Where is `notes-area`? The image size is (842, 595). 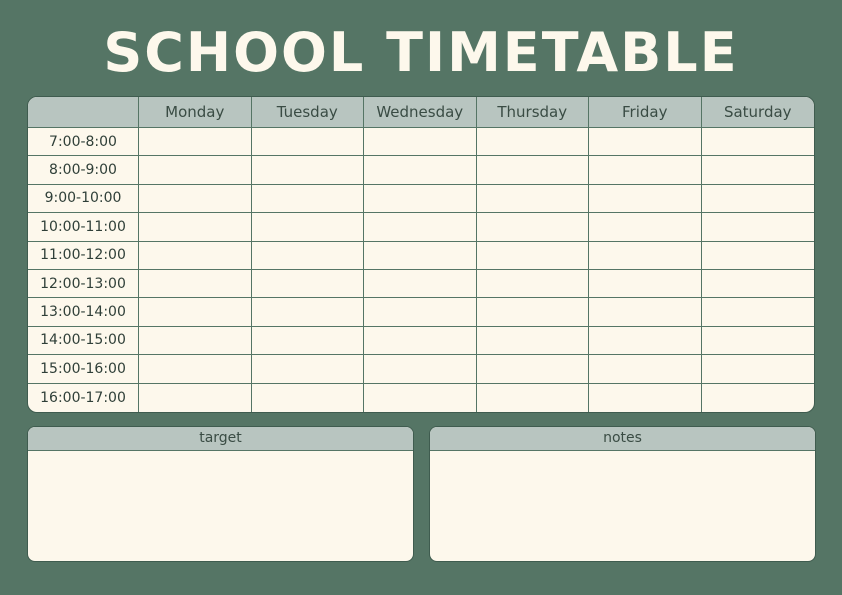 notes-area is located at coordinates (622, 506).